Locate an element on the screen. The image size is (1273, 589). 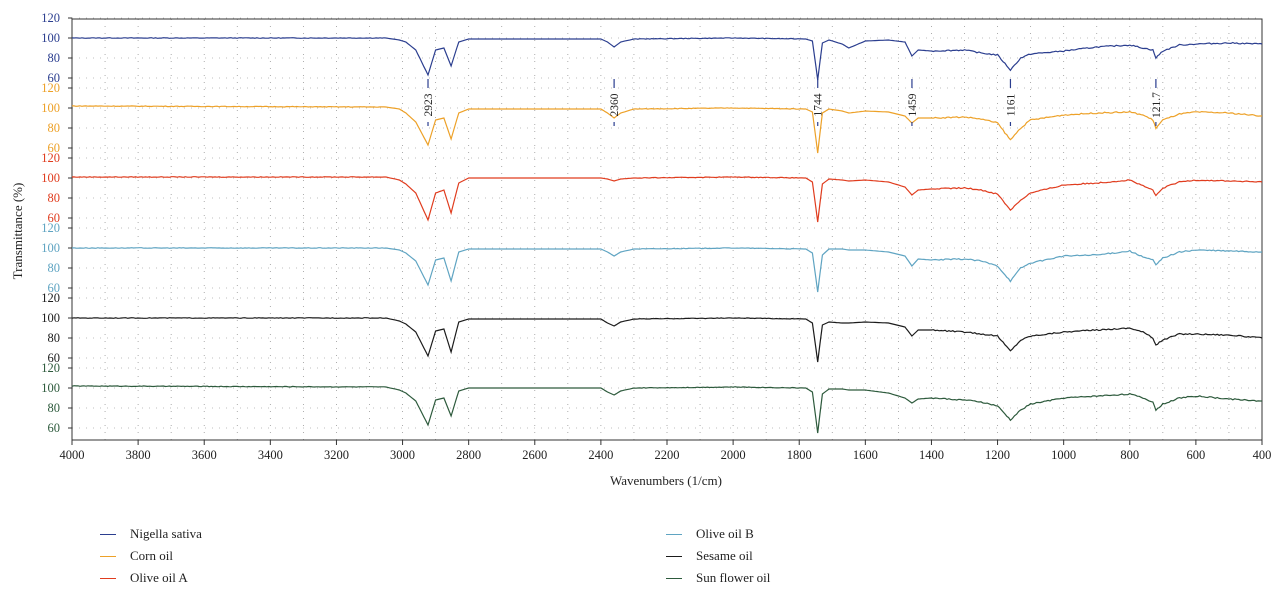
x-tick-label: 3800 is located at coordinates (138, 455).